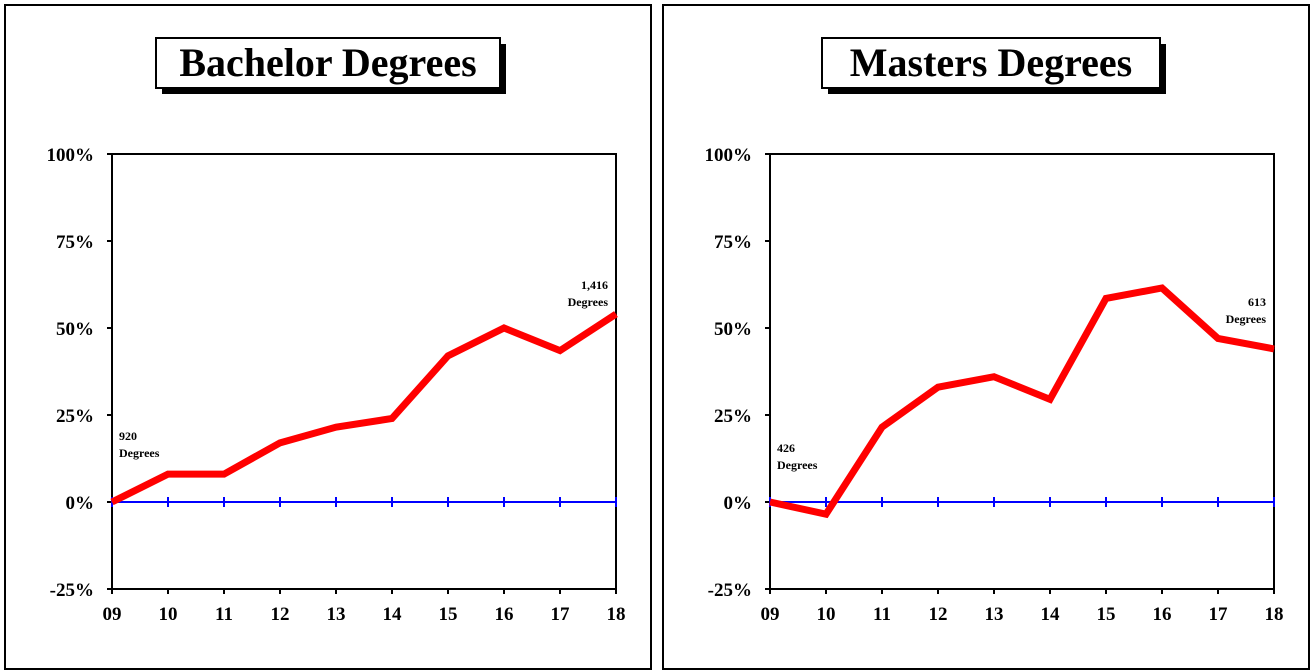 The image size is (1314, 670). What do you see at coordinates (1246, 310) in the screenshot?
I see `annotation-end: 613 Degrees` at bounding box center [1246, 310].